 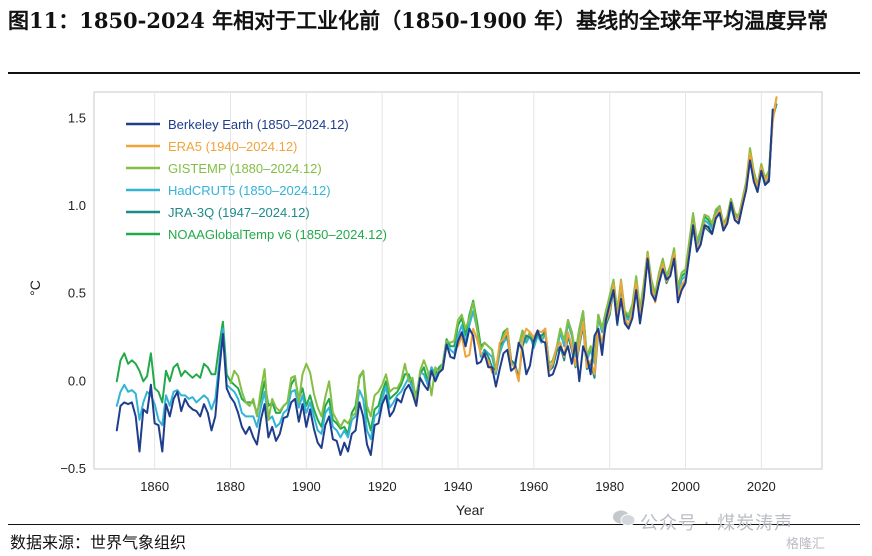 What do you see at coordinates (434, 73) in the screenshot?
I see `title-rule` at bounding box center [434, 73].